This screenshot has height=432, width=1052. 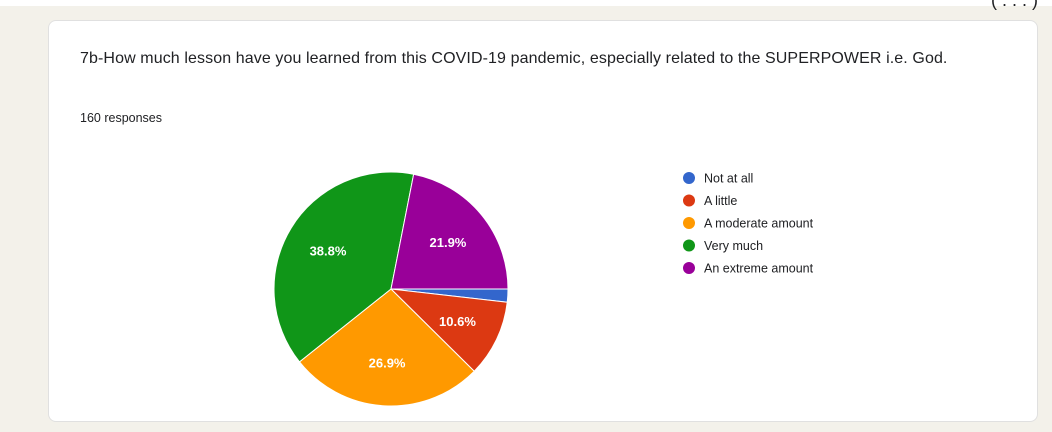 What do you see at coordinates (759, 224) in the screenshot?
I see `legend-label: A moderate amount` at bounding box center [759, 224].